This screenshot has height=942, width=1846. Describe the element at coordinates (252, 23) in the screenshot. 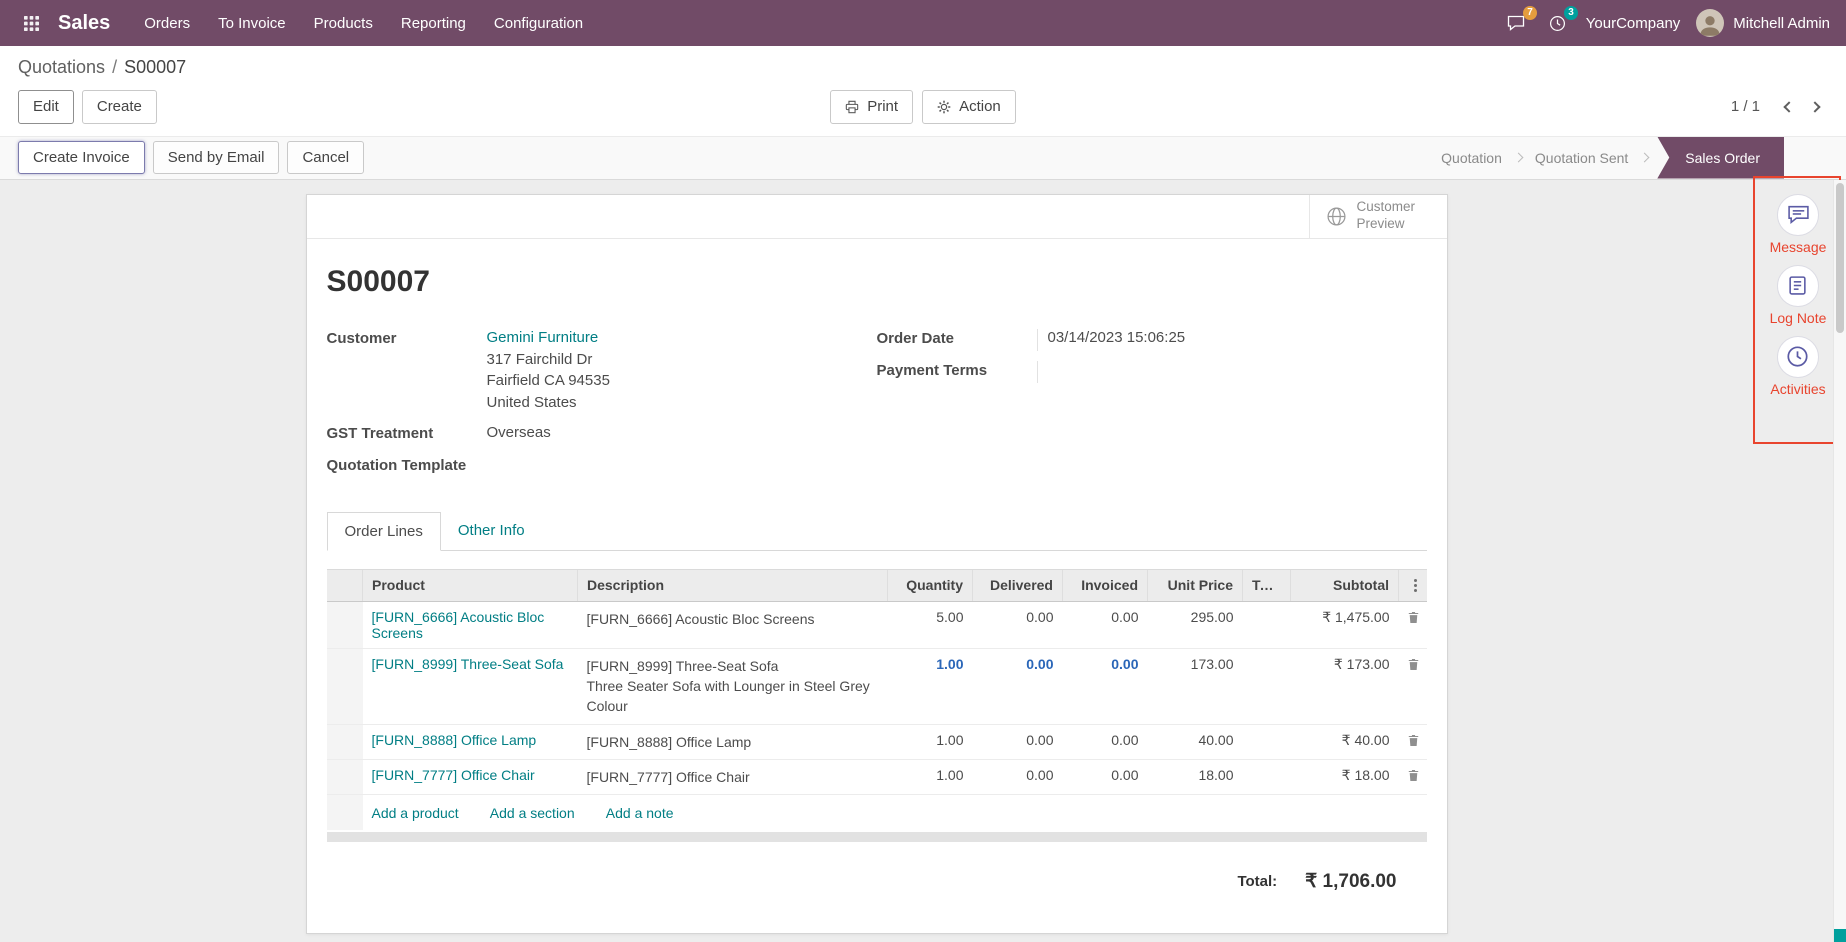

I see `menu-to-invoice: To Invoice` at that location.